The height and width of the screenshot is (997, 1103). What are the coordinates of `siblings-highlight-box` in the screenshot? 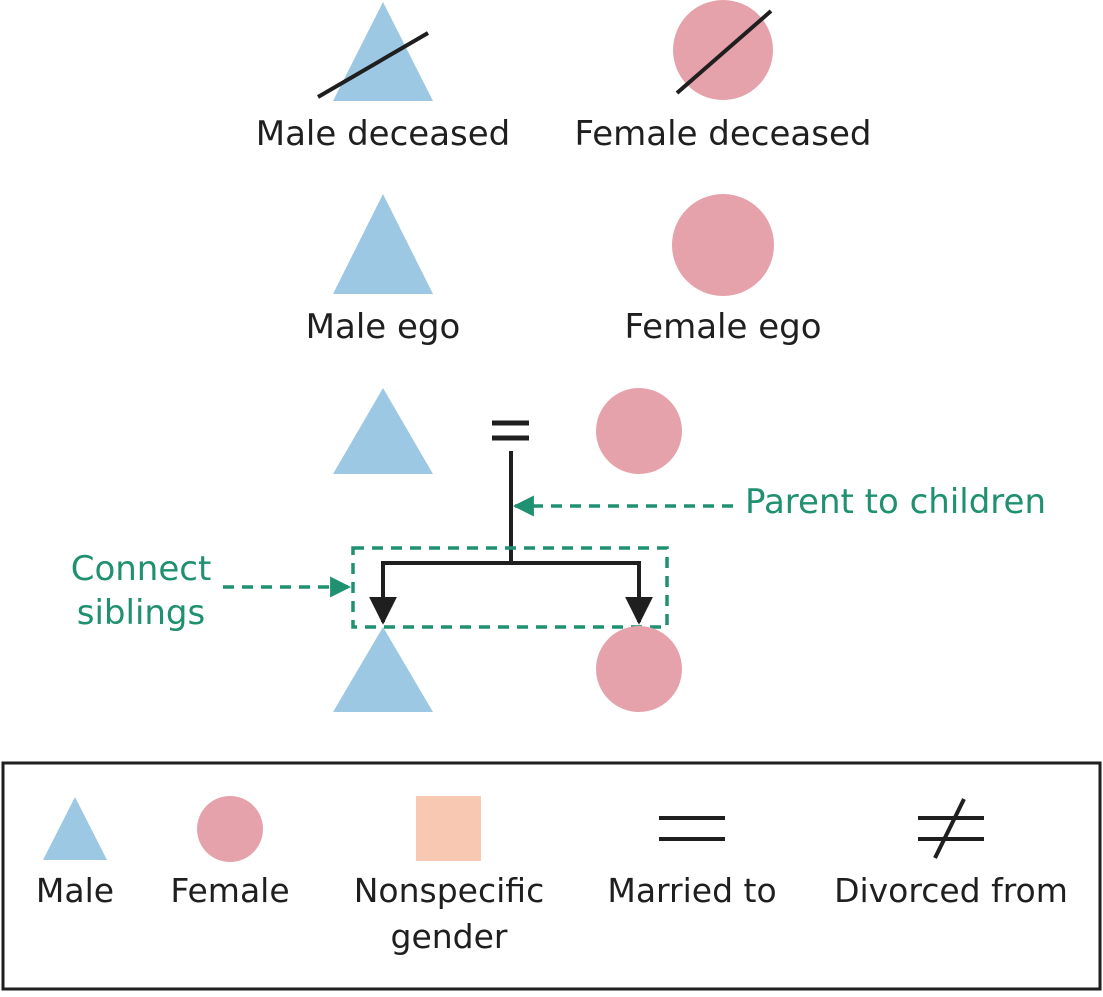 It's located at (510, 587).